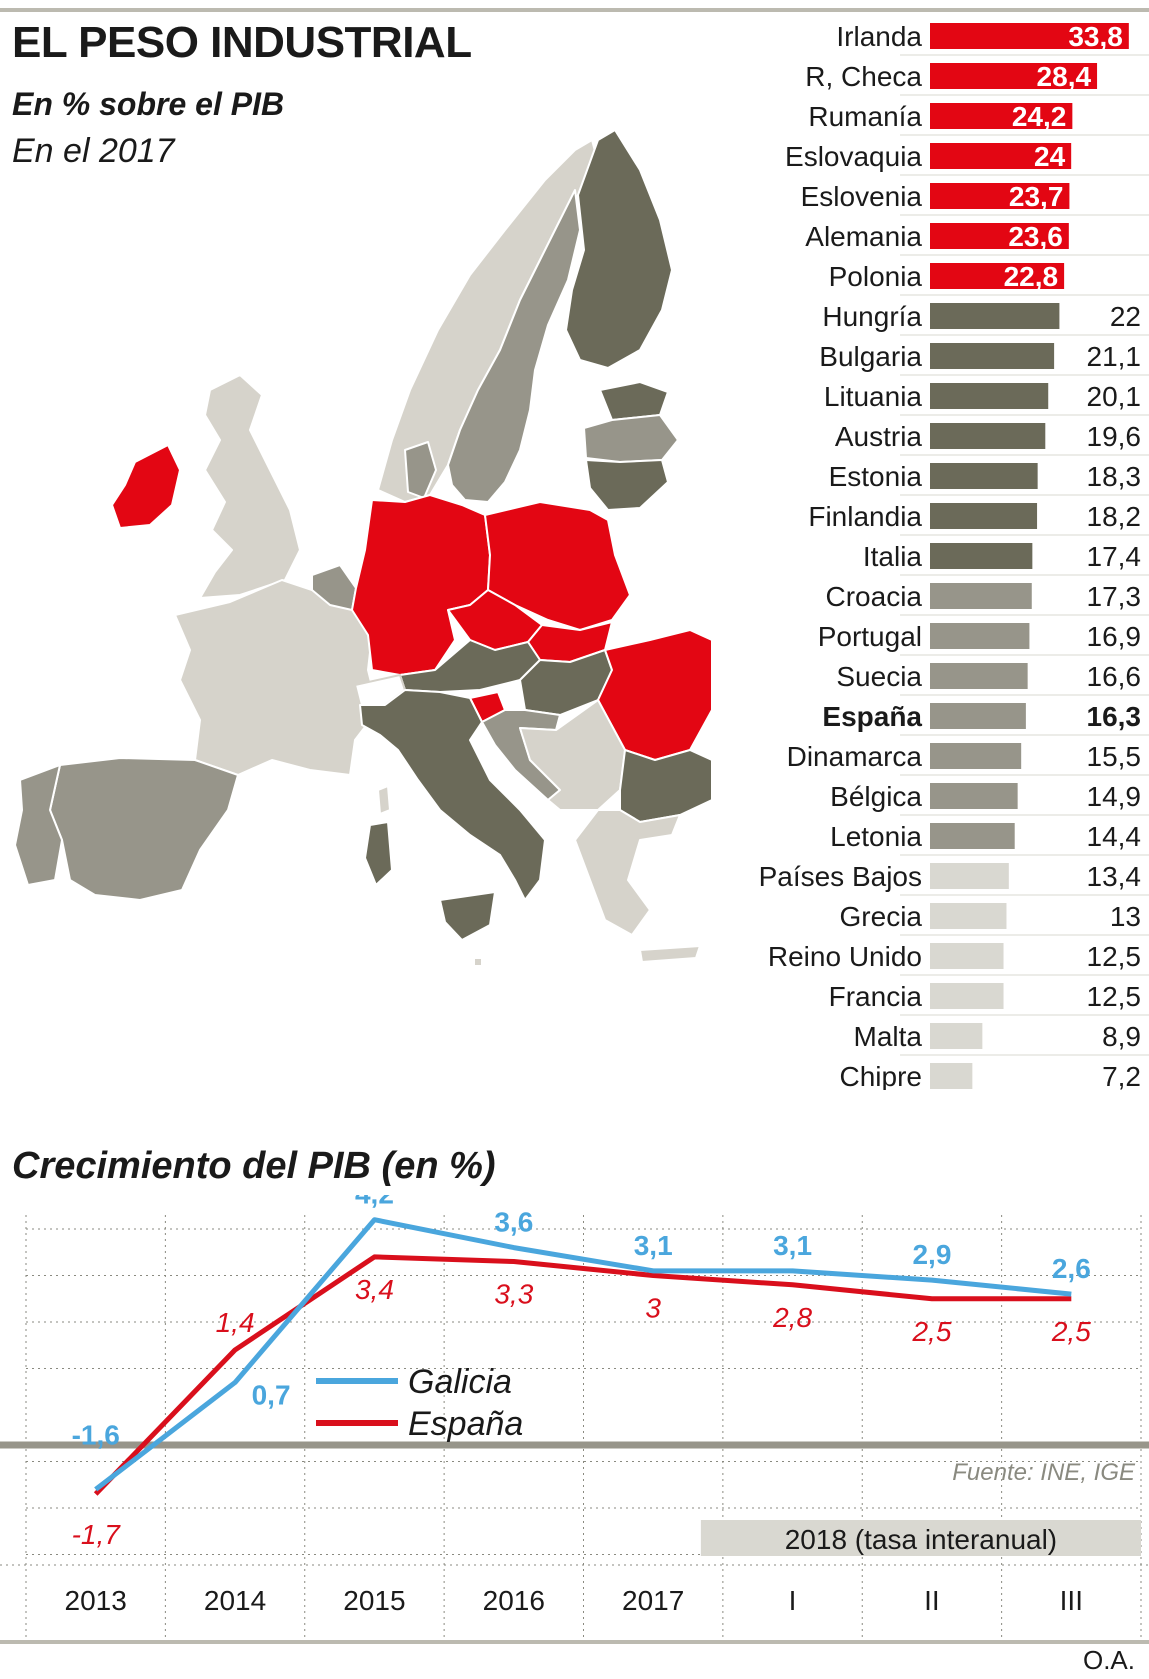 The width and height of the screenshot is (1149, 1679). Describe the element at coordinates (96, 1434) in the screenshot. I see `galicia-data-label: -1,6` at that location.